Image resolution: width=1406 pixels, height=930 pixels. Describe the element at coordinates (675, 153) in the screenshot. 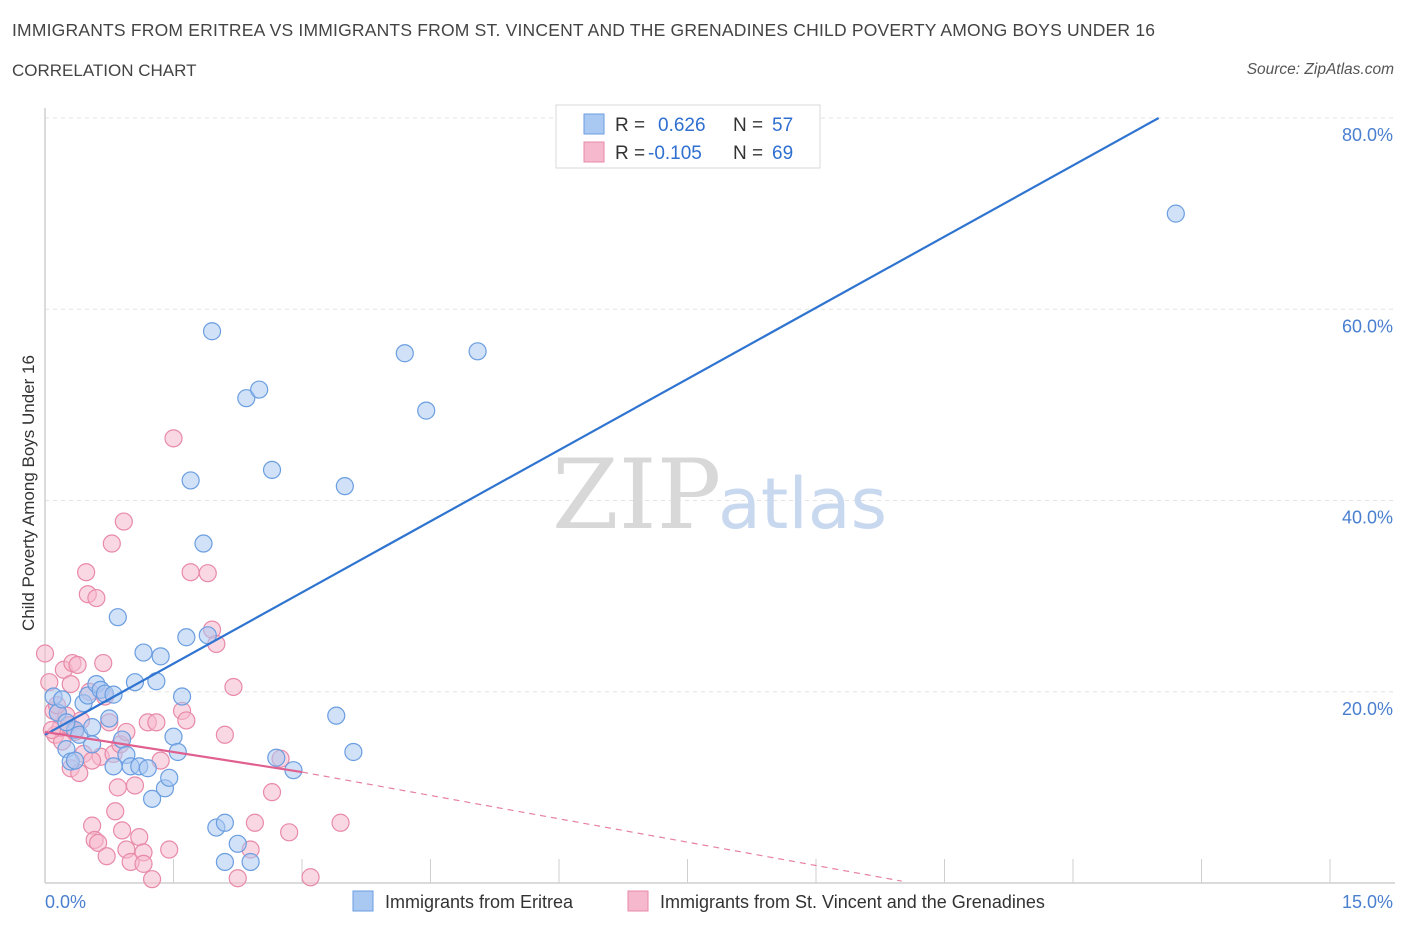

I see `legend-pink-r-value: -0.105` at that location.